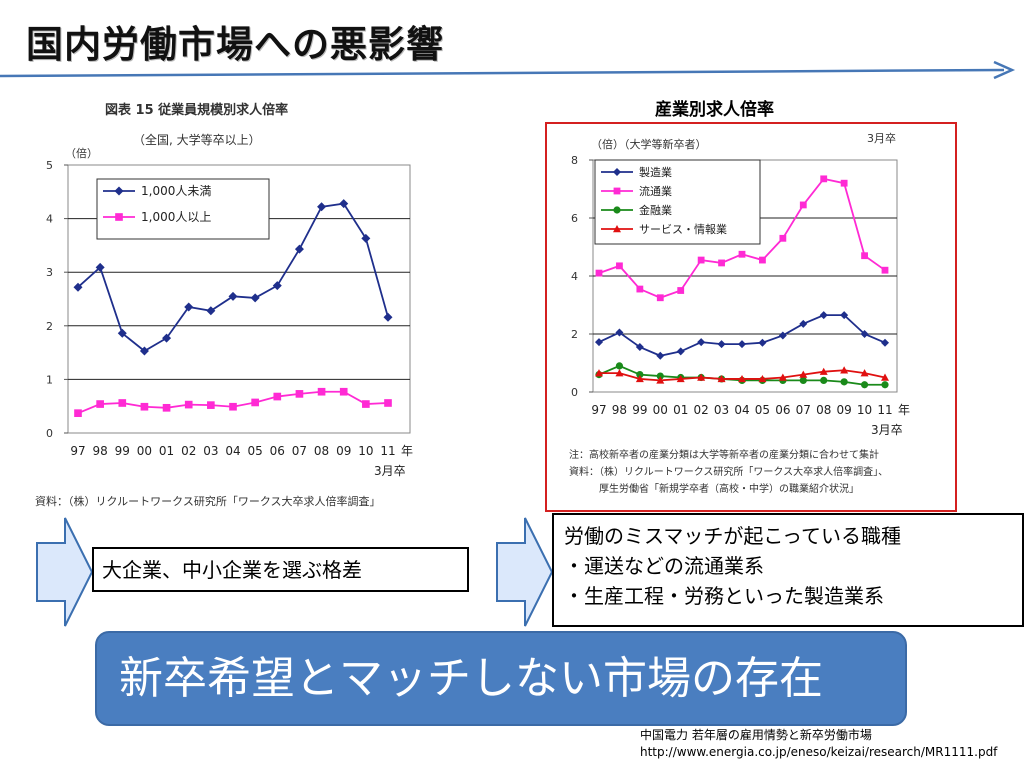 The image size is (1024, 768). I want to click on annotation-mismatch-line: ・運送などの流通業系, so click(664, 566).